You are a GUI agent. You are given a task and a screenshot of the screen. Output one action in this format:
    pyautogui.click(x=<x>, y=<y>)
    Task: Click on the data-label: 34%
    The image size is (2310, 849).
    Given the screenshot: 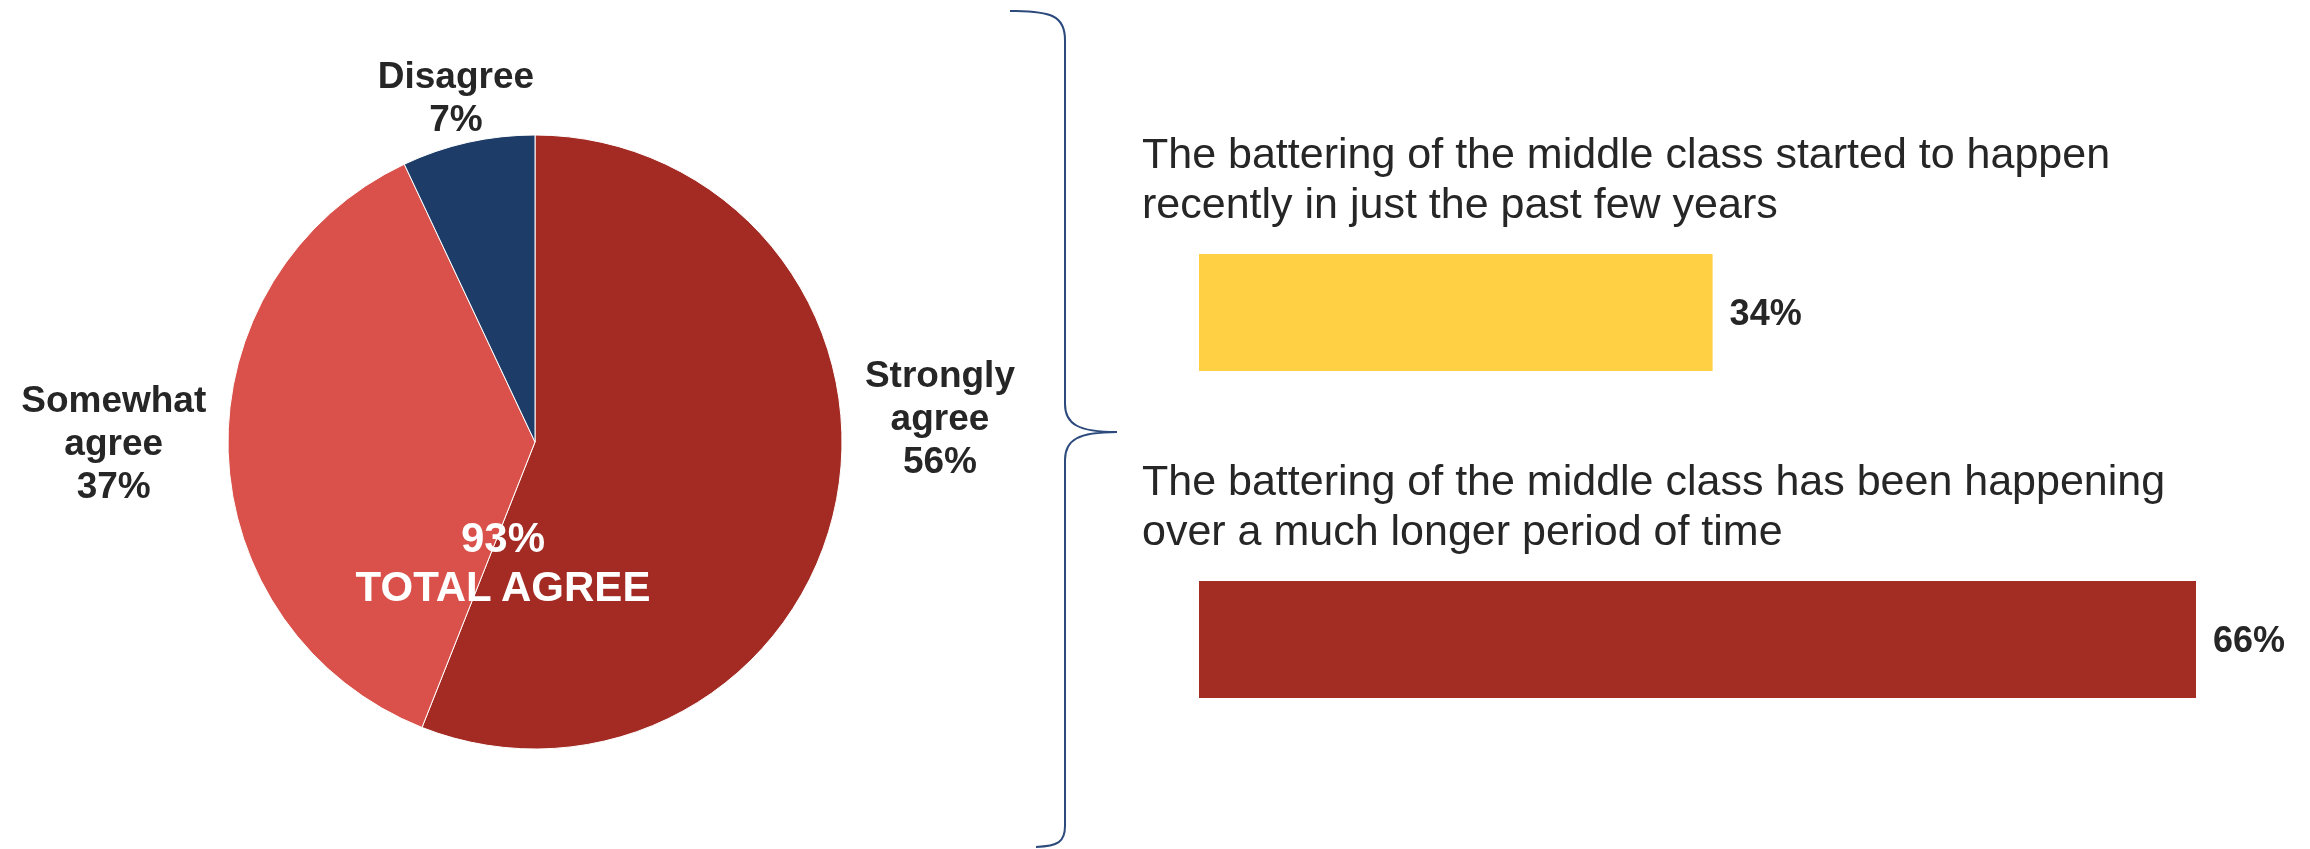 What is the action you would take?
    pyautogui.click(x=1765, y=312)
    